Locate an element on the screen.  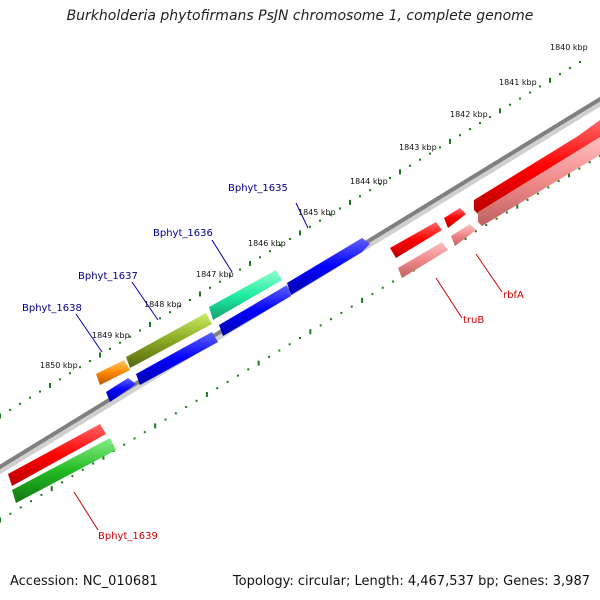
ruler-label: 1849 kbp is located at coordinates (111, 335).